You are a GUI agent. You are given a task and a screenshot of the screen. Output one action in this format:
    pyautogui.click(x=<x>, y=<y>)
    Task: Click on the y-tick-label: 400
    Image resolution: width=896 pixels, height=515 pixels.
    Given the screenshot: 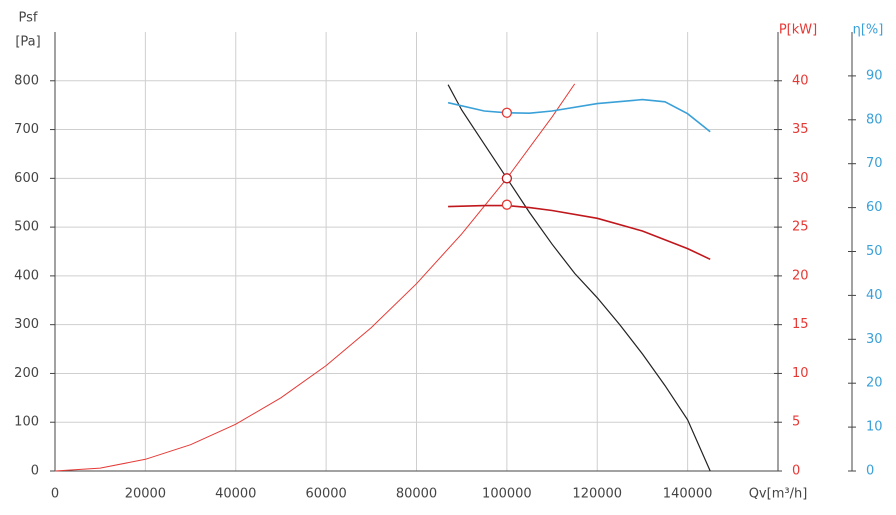 What is the action you would take?
    pyautogui.click(x=26, y=275)
    